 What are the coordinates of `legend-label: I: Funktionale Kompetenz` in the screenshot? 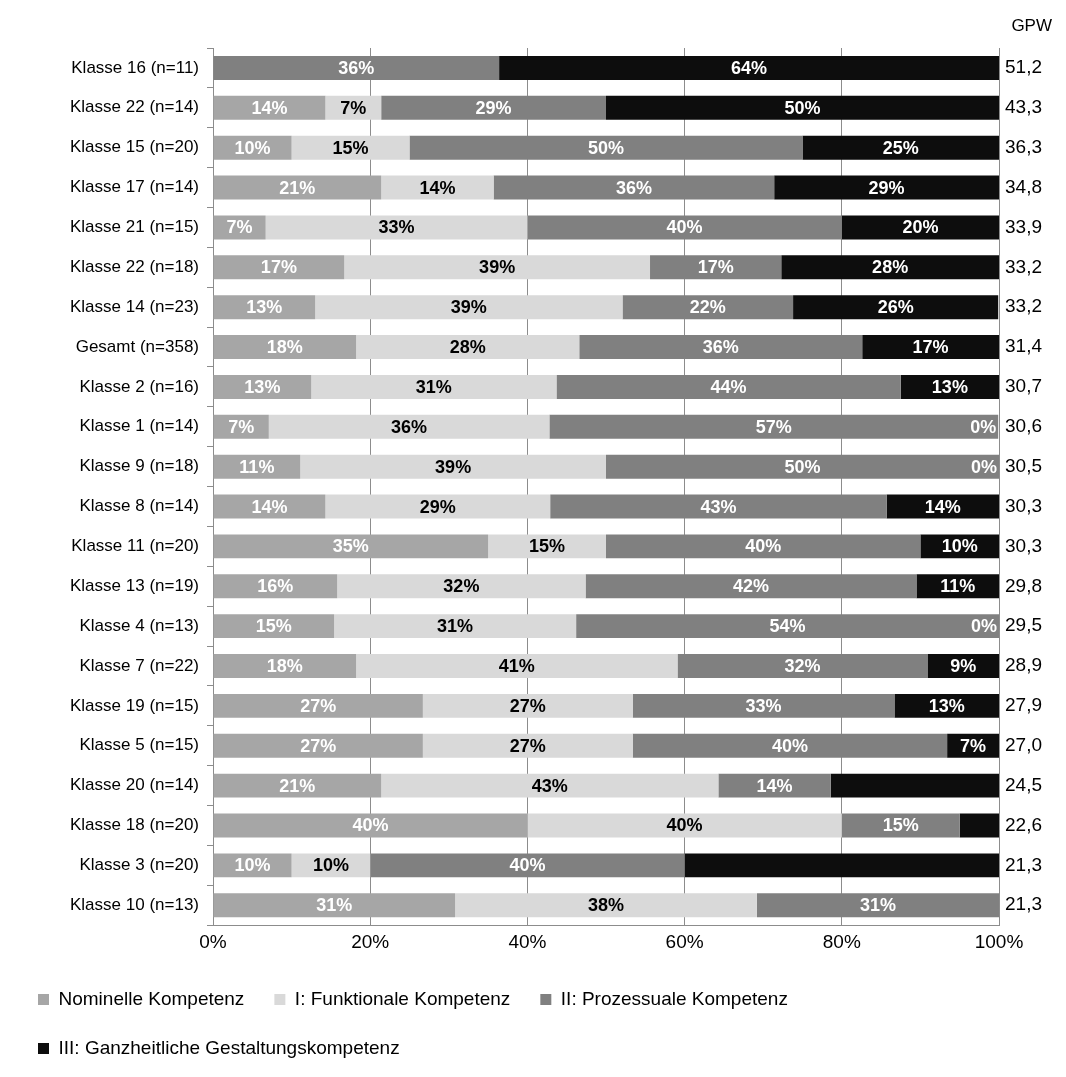 It's located at (402, 998).